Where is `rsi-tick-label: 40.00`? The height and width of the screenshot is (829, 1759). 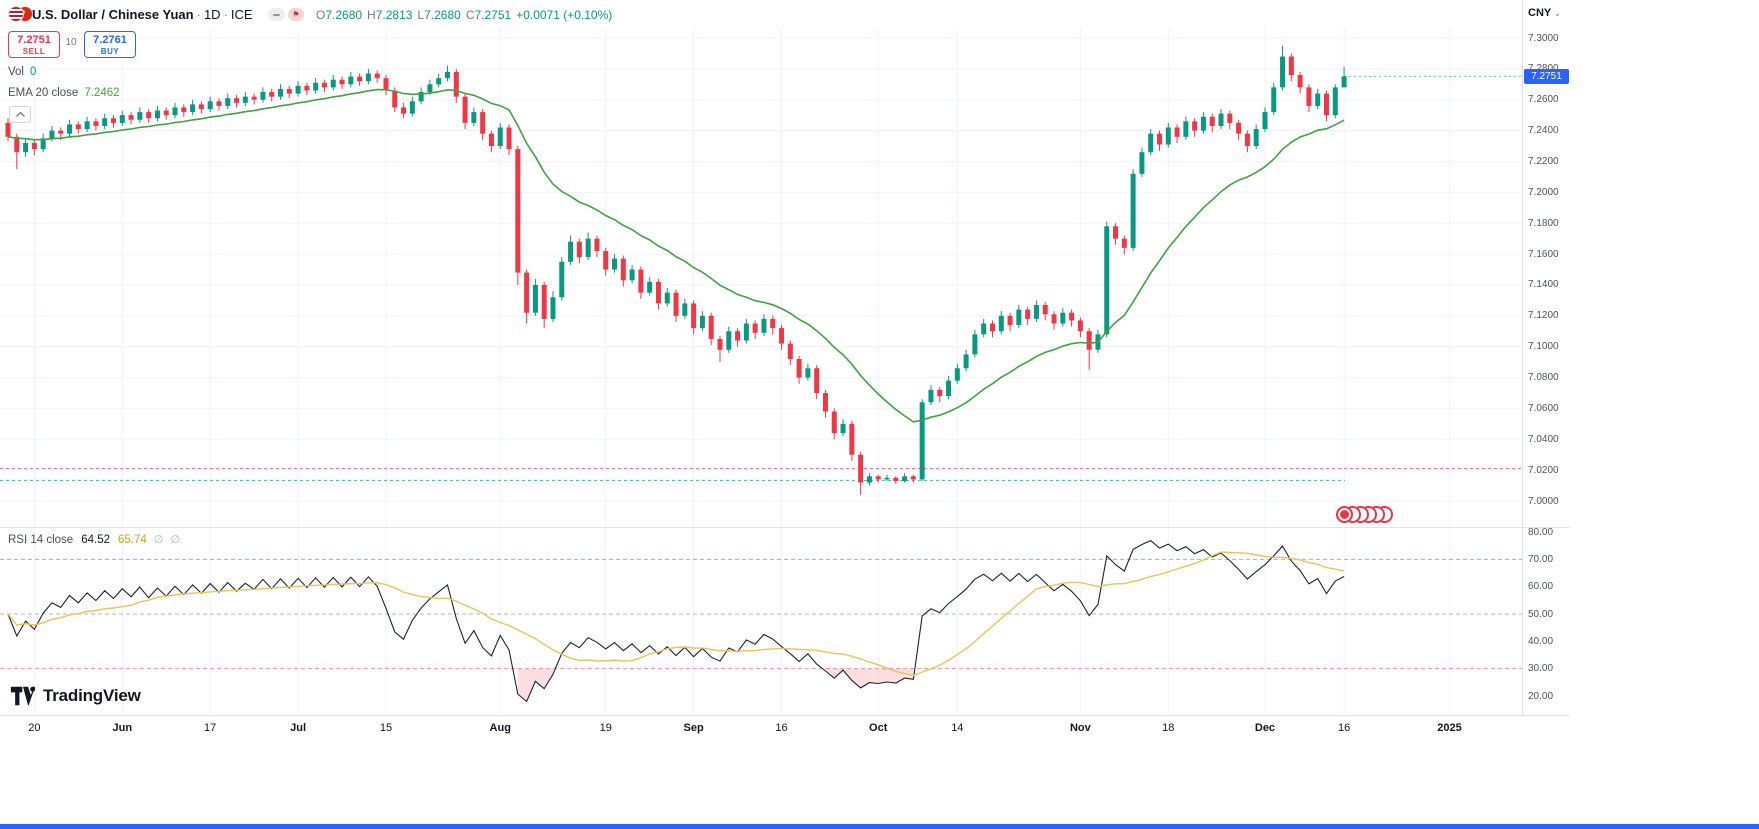
rsi-tick-label: 40.00 is located at coordinates (1541, 641).